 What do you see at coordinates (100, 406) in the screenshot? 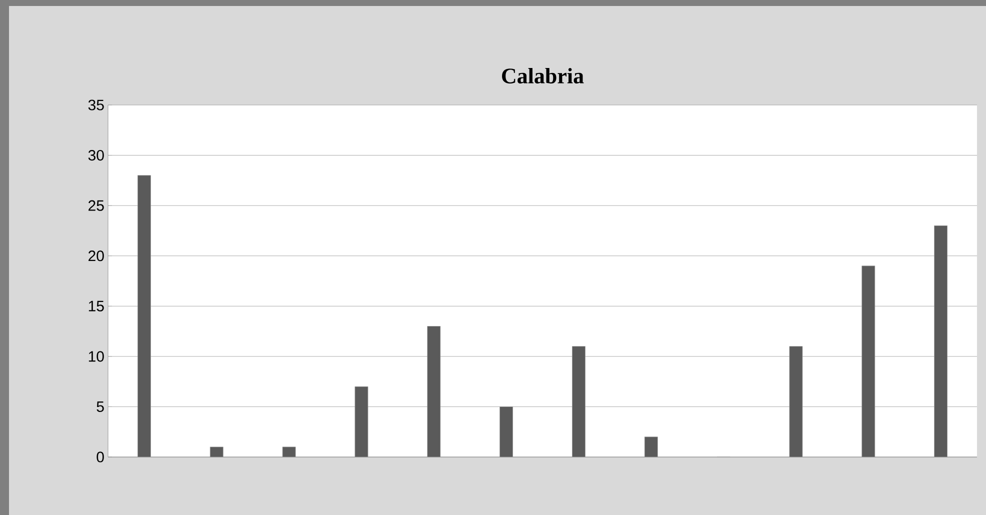
I see `y-tick-label: 5` at bounding box center [100, 406].